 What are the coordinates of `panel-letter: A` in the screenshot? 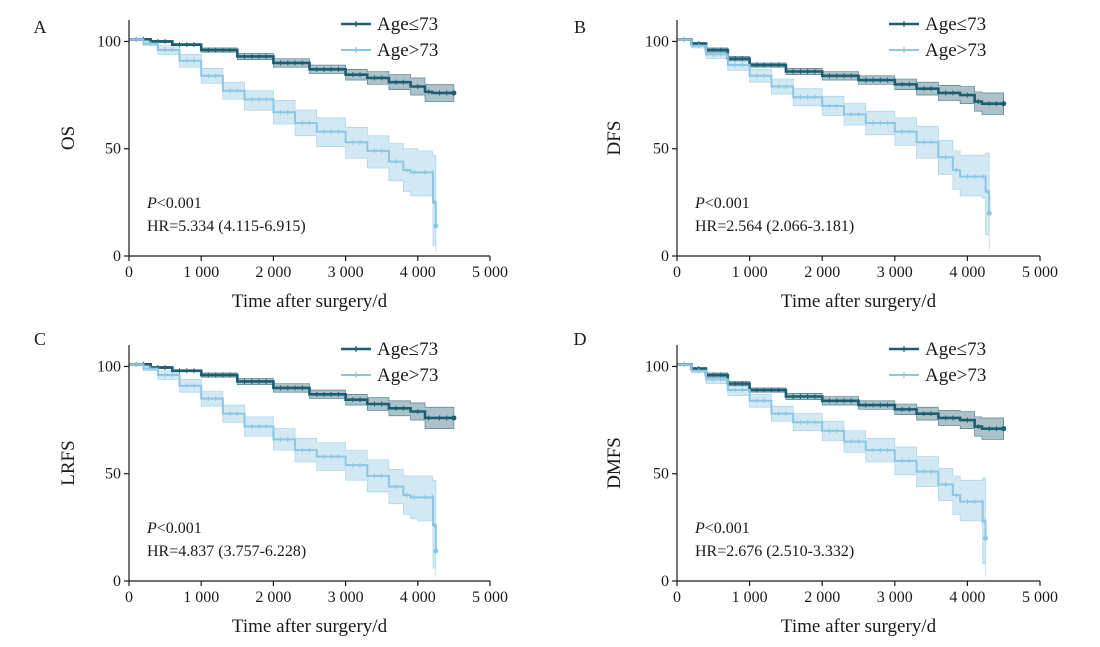 It's located at (40, 27).